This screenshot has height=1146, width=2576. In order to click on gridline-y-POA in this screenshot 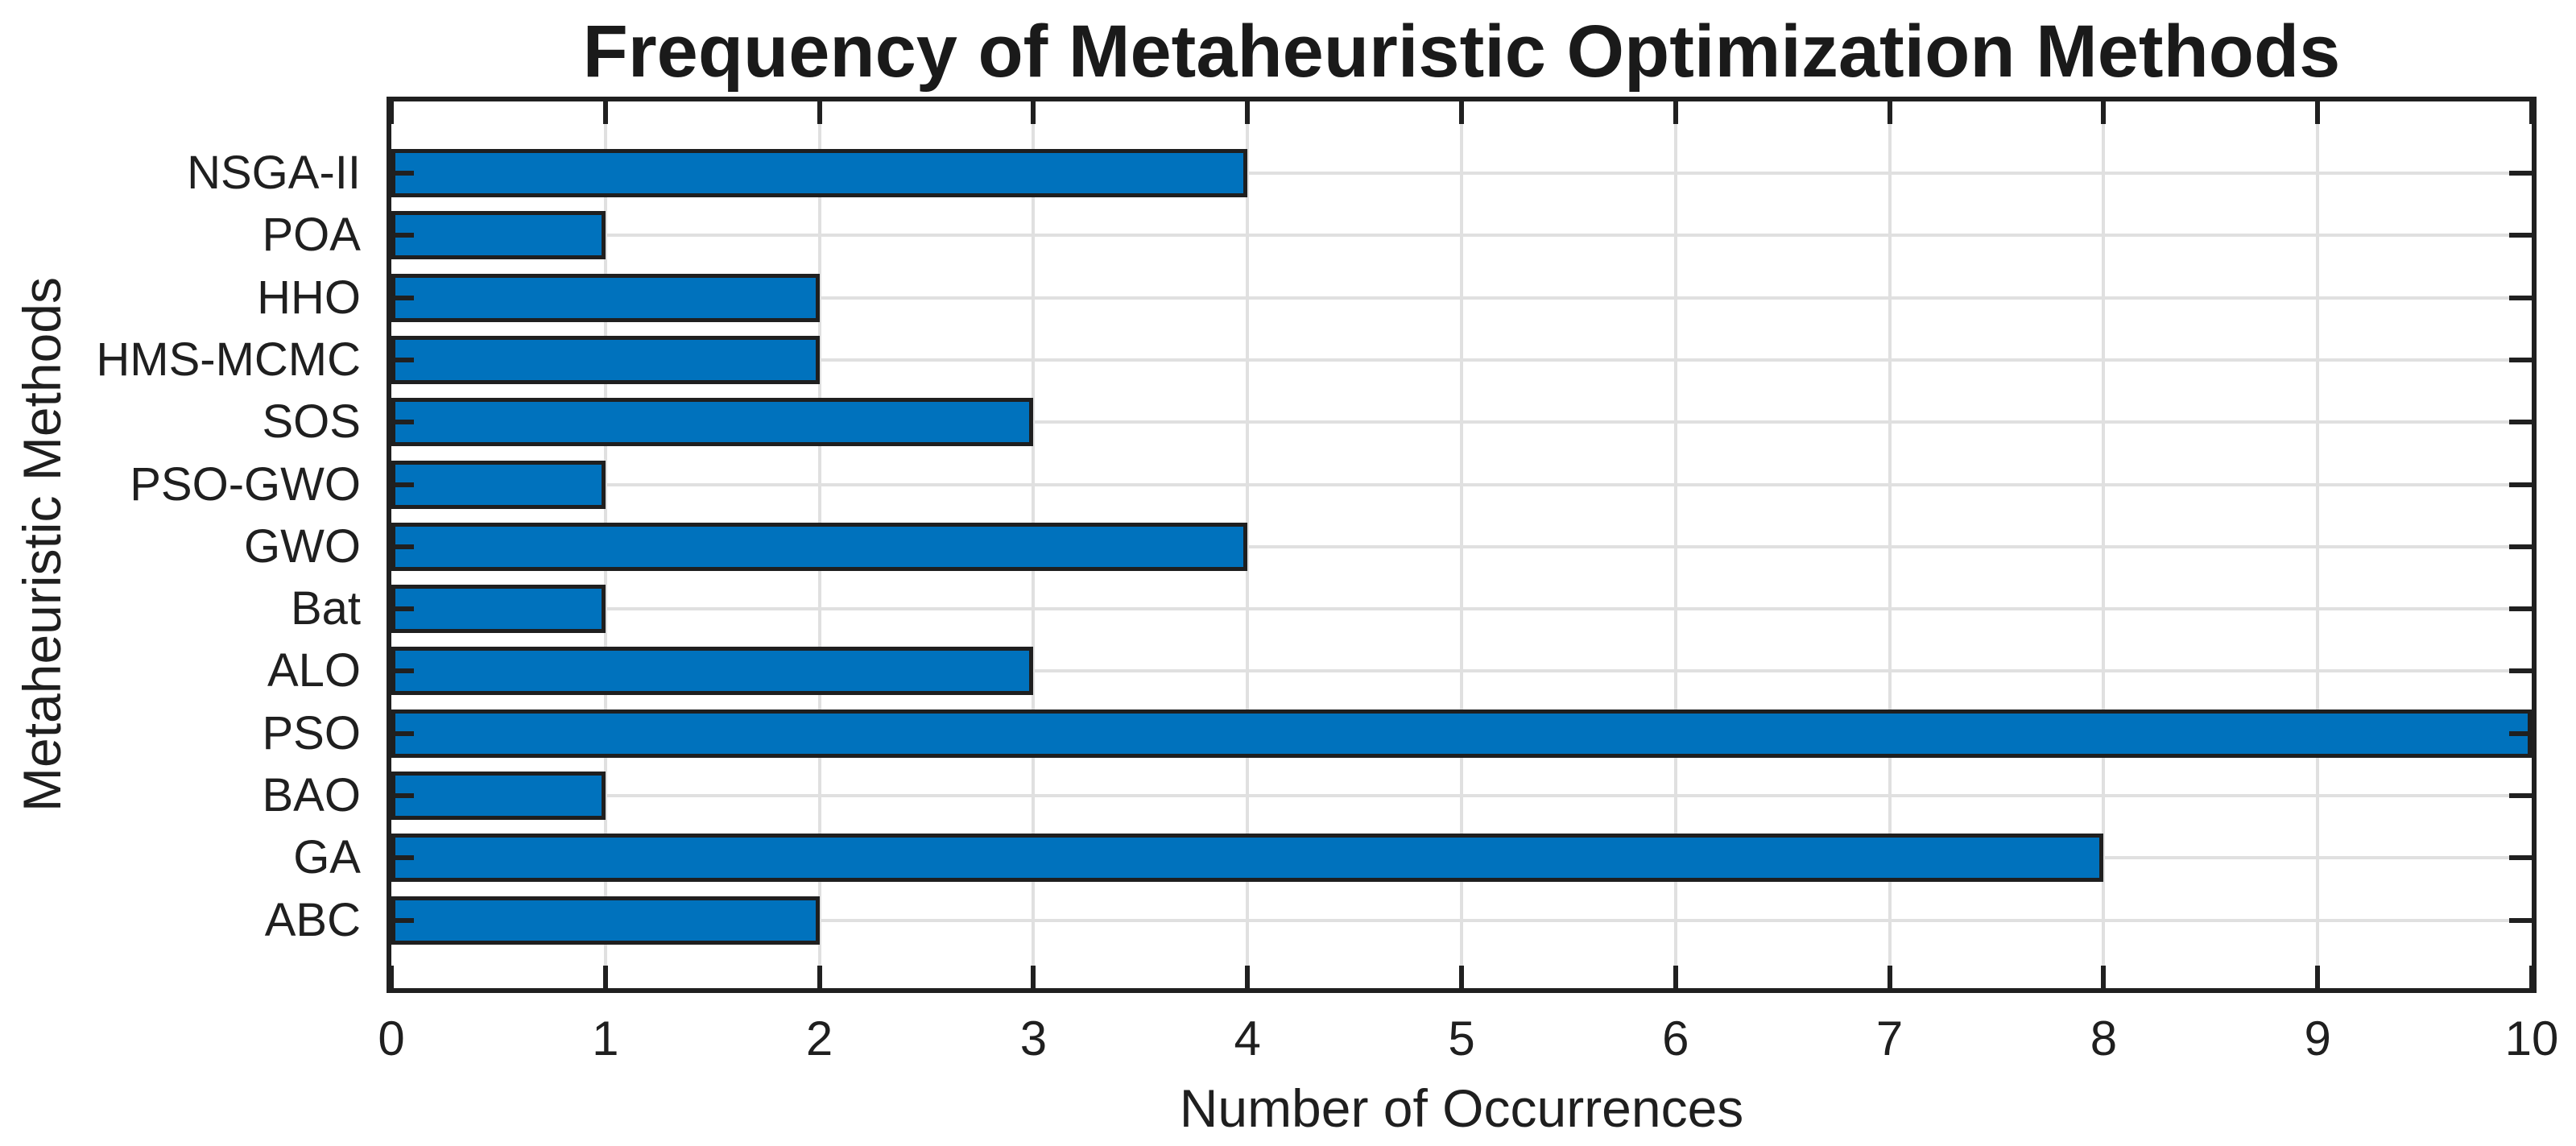, I will do `click(1462, 236)`.